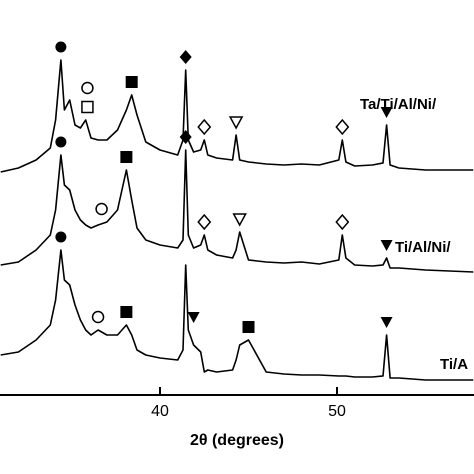  Describe the element at coordinates (237, 440) in the screenshot. I see `x-axis-label: 2θ (degrees)` at that location.